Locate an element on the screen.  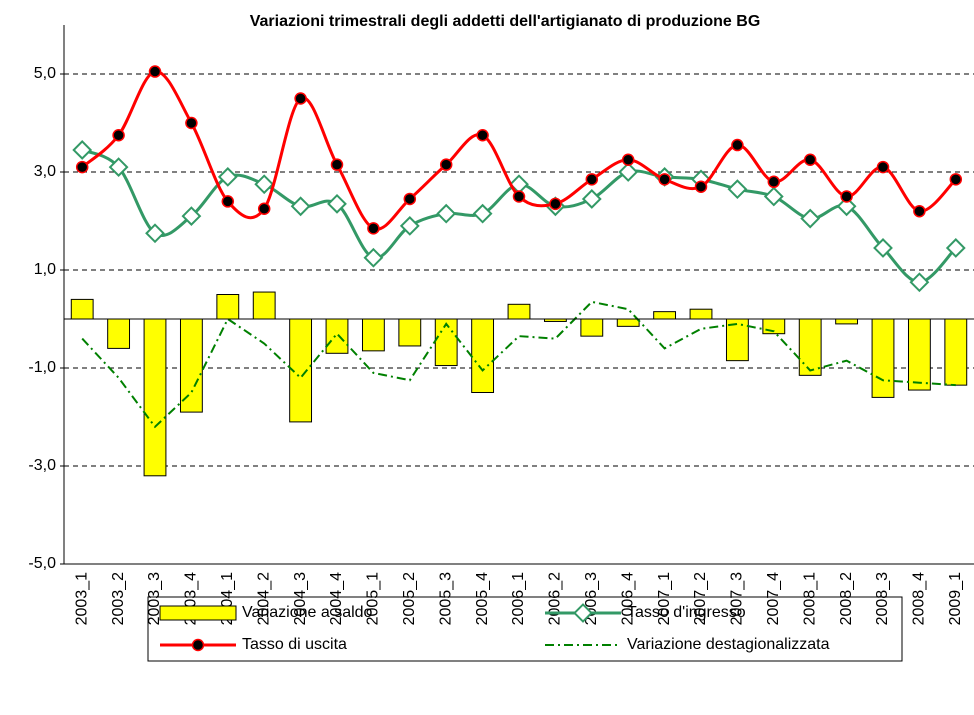
x-tick-label: 2003_2 is located at coordinates (118, 598).